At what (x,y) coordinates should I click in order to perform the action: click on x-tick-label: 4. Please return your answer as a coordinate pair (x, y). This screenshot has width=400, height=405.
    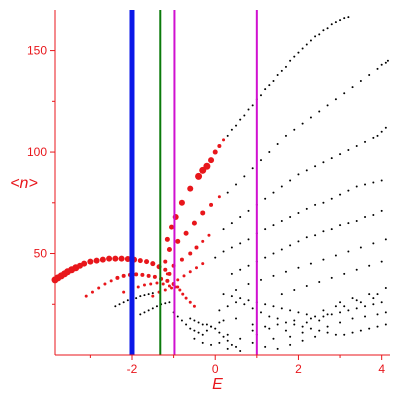
    Looking at the image, I should click on (381, 369).